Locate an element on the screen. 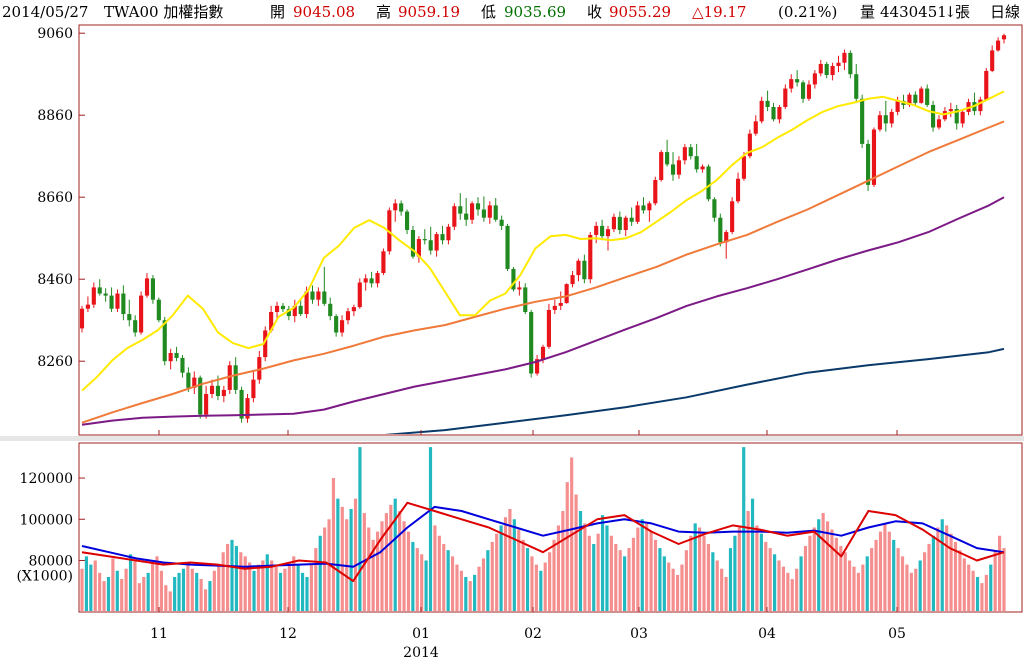 Image resolution: width=1024 pixels, height=662 pixels. close-value: 9055.29 is located at coordinates (640, 12).